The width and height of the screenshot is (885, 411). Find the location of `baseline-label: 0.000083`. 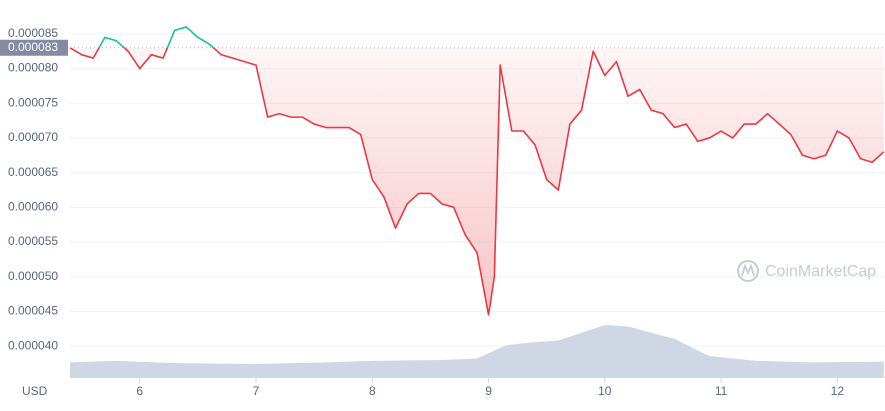

baseline-label: 0.000083 is located at coordinates (33, 47).